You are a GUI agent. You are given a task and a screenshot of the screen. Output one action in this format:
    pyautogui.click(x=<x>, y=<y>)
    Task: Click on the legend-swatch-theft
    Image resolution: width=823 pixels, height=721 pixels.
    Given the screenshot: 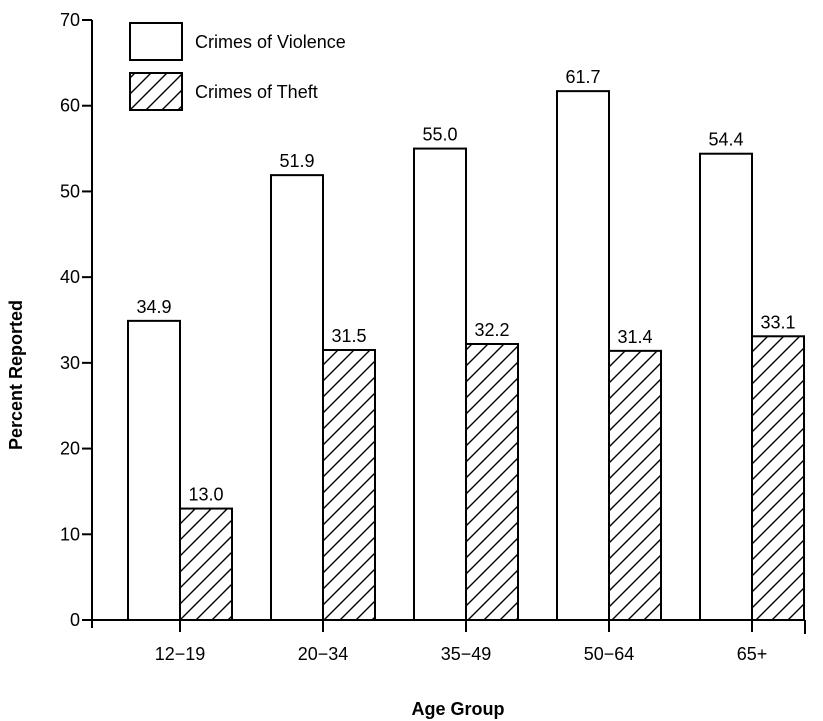 What is the action you would take?
    pyautogui.click(x=156, y=91)
    